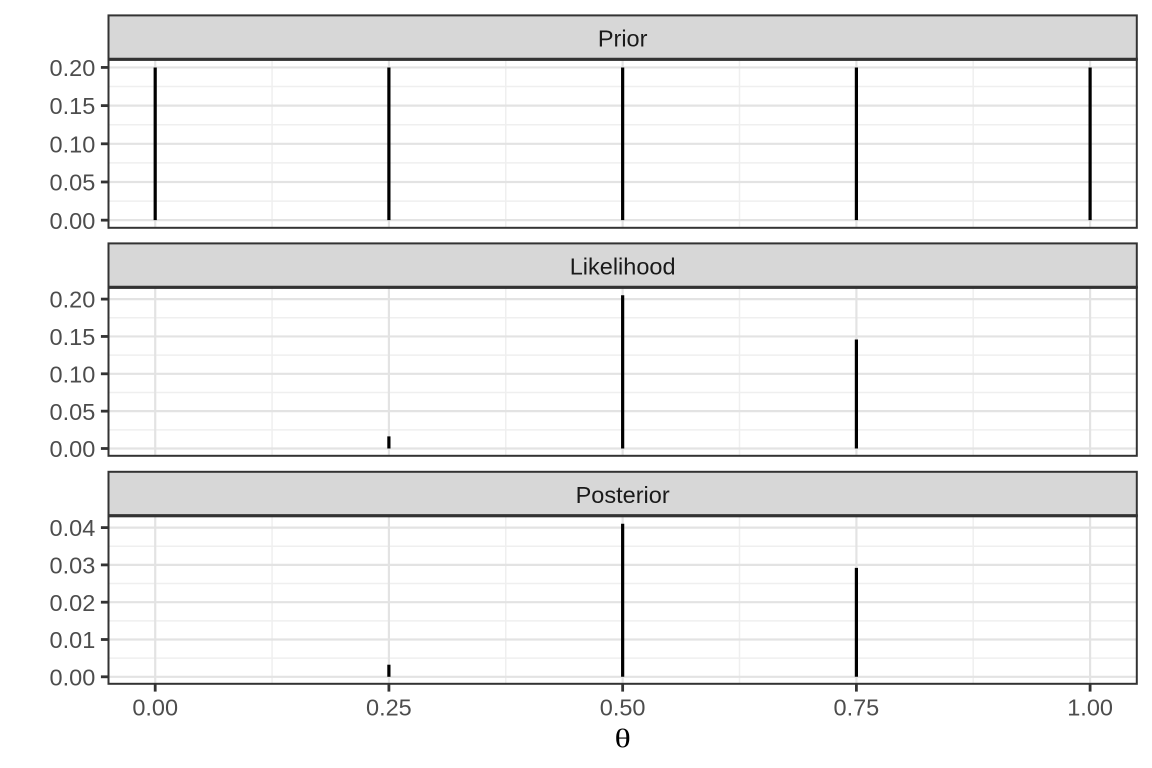  I want to click on svg-text: 0.04, so click(73, 528).